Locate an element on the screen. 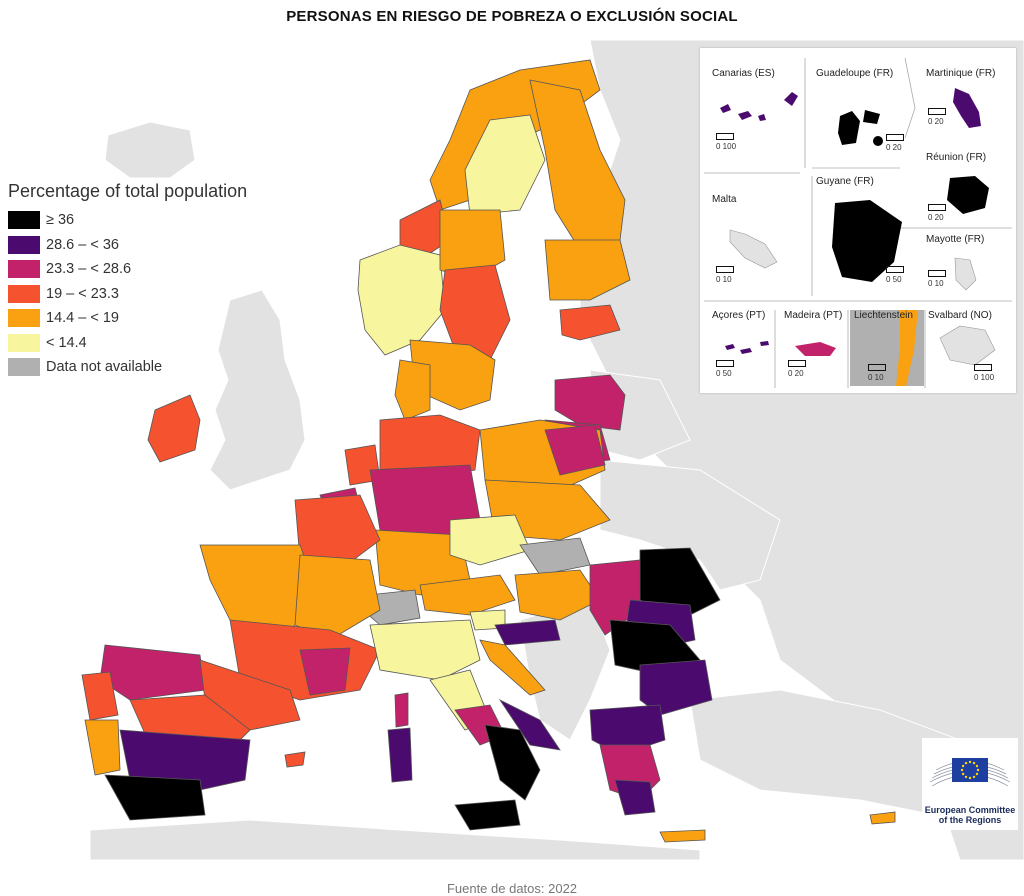  region-portugal-south is located at coordinates (102, 747).